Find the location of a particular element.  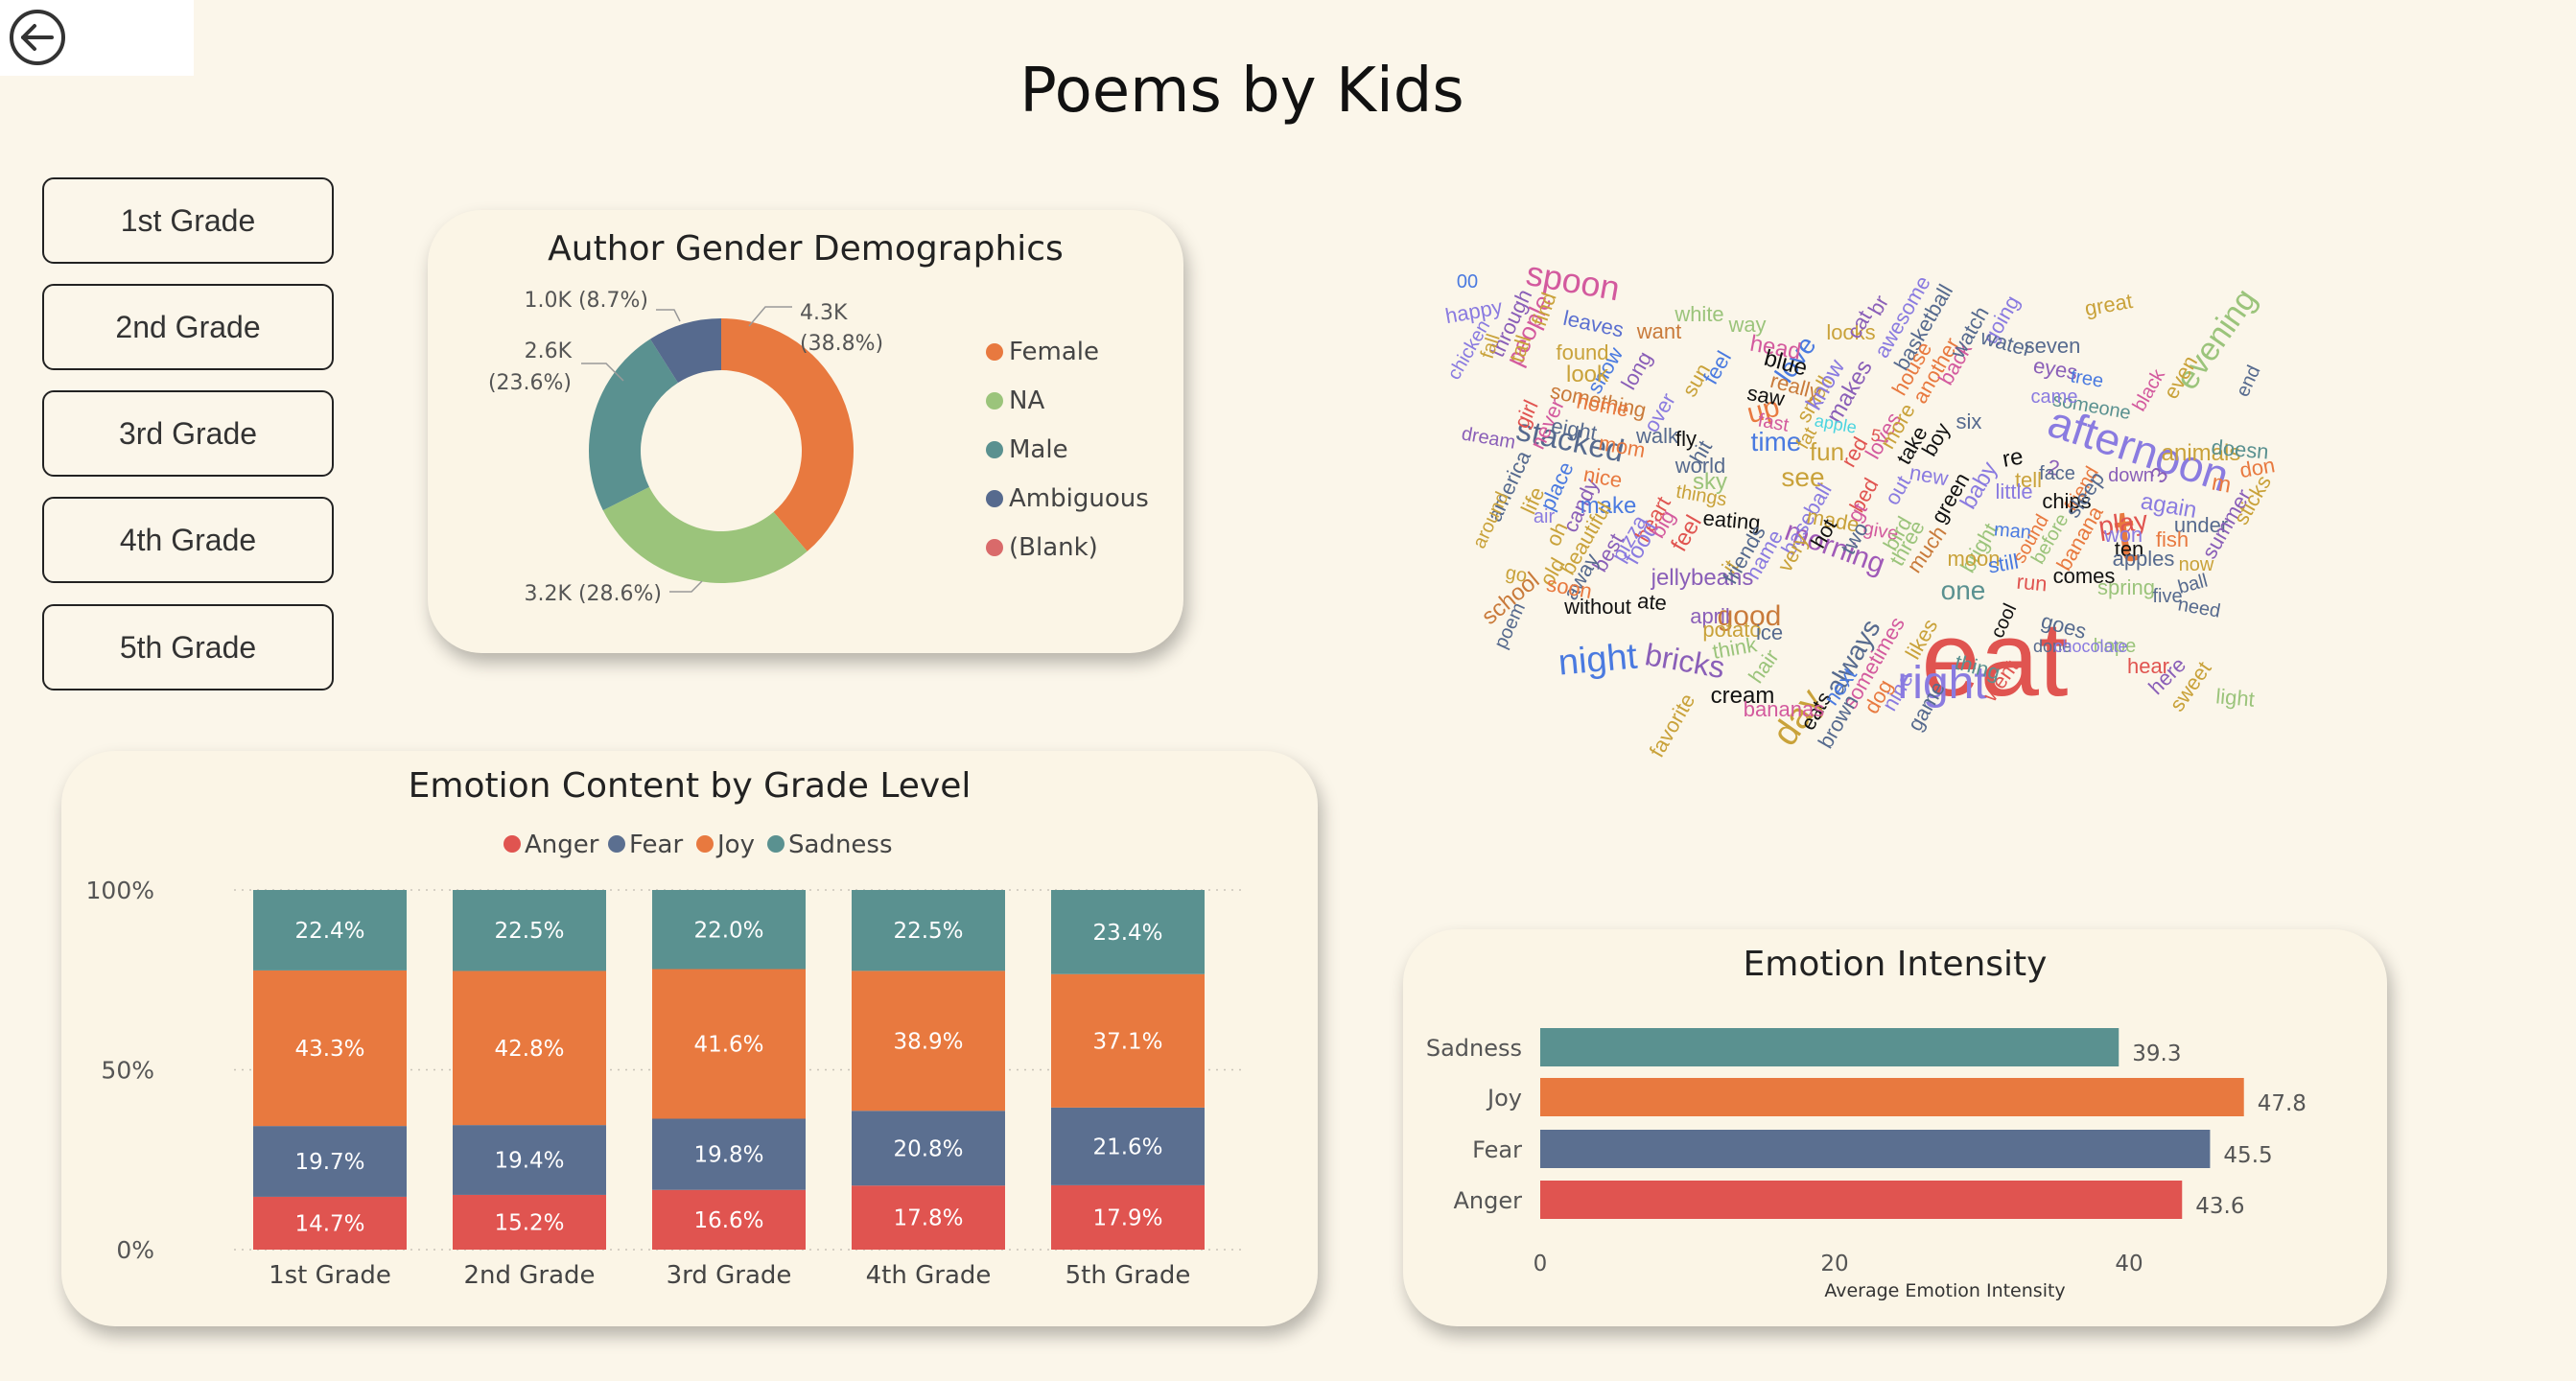

word-cloud-word: want is located at coordinates (1658, 331).